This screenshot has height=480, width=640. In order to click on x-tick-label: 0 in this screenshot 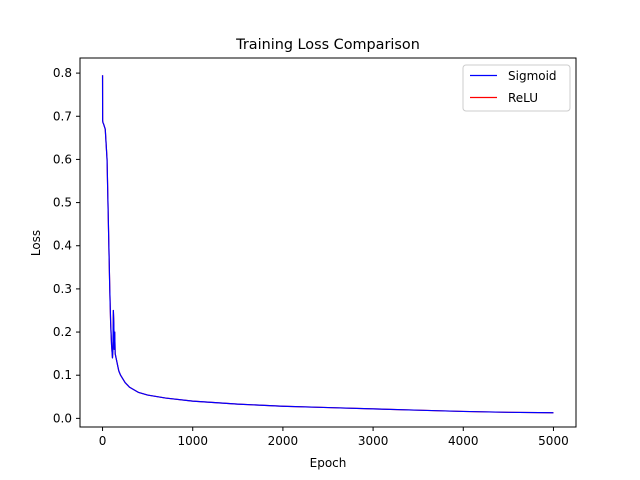, I will do `click(103, 441)`.